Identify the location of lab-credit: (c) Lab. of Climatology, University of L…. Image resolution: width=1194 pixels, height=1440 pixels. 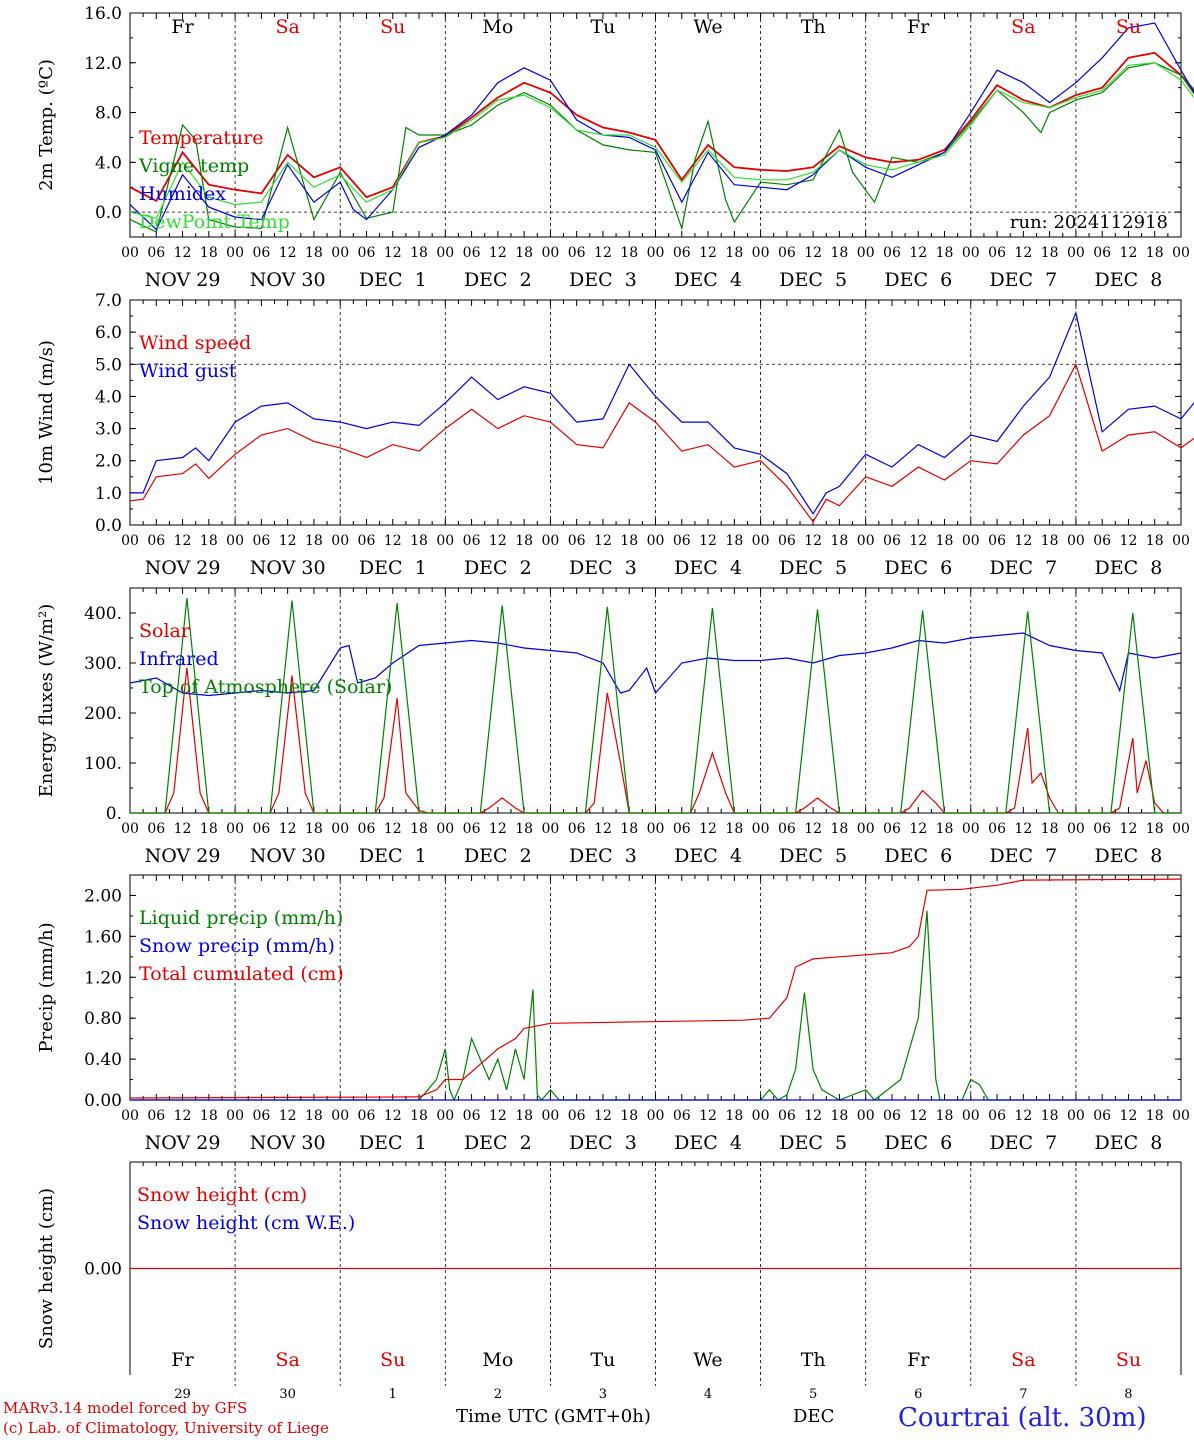
(166, 1428).